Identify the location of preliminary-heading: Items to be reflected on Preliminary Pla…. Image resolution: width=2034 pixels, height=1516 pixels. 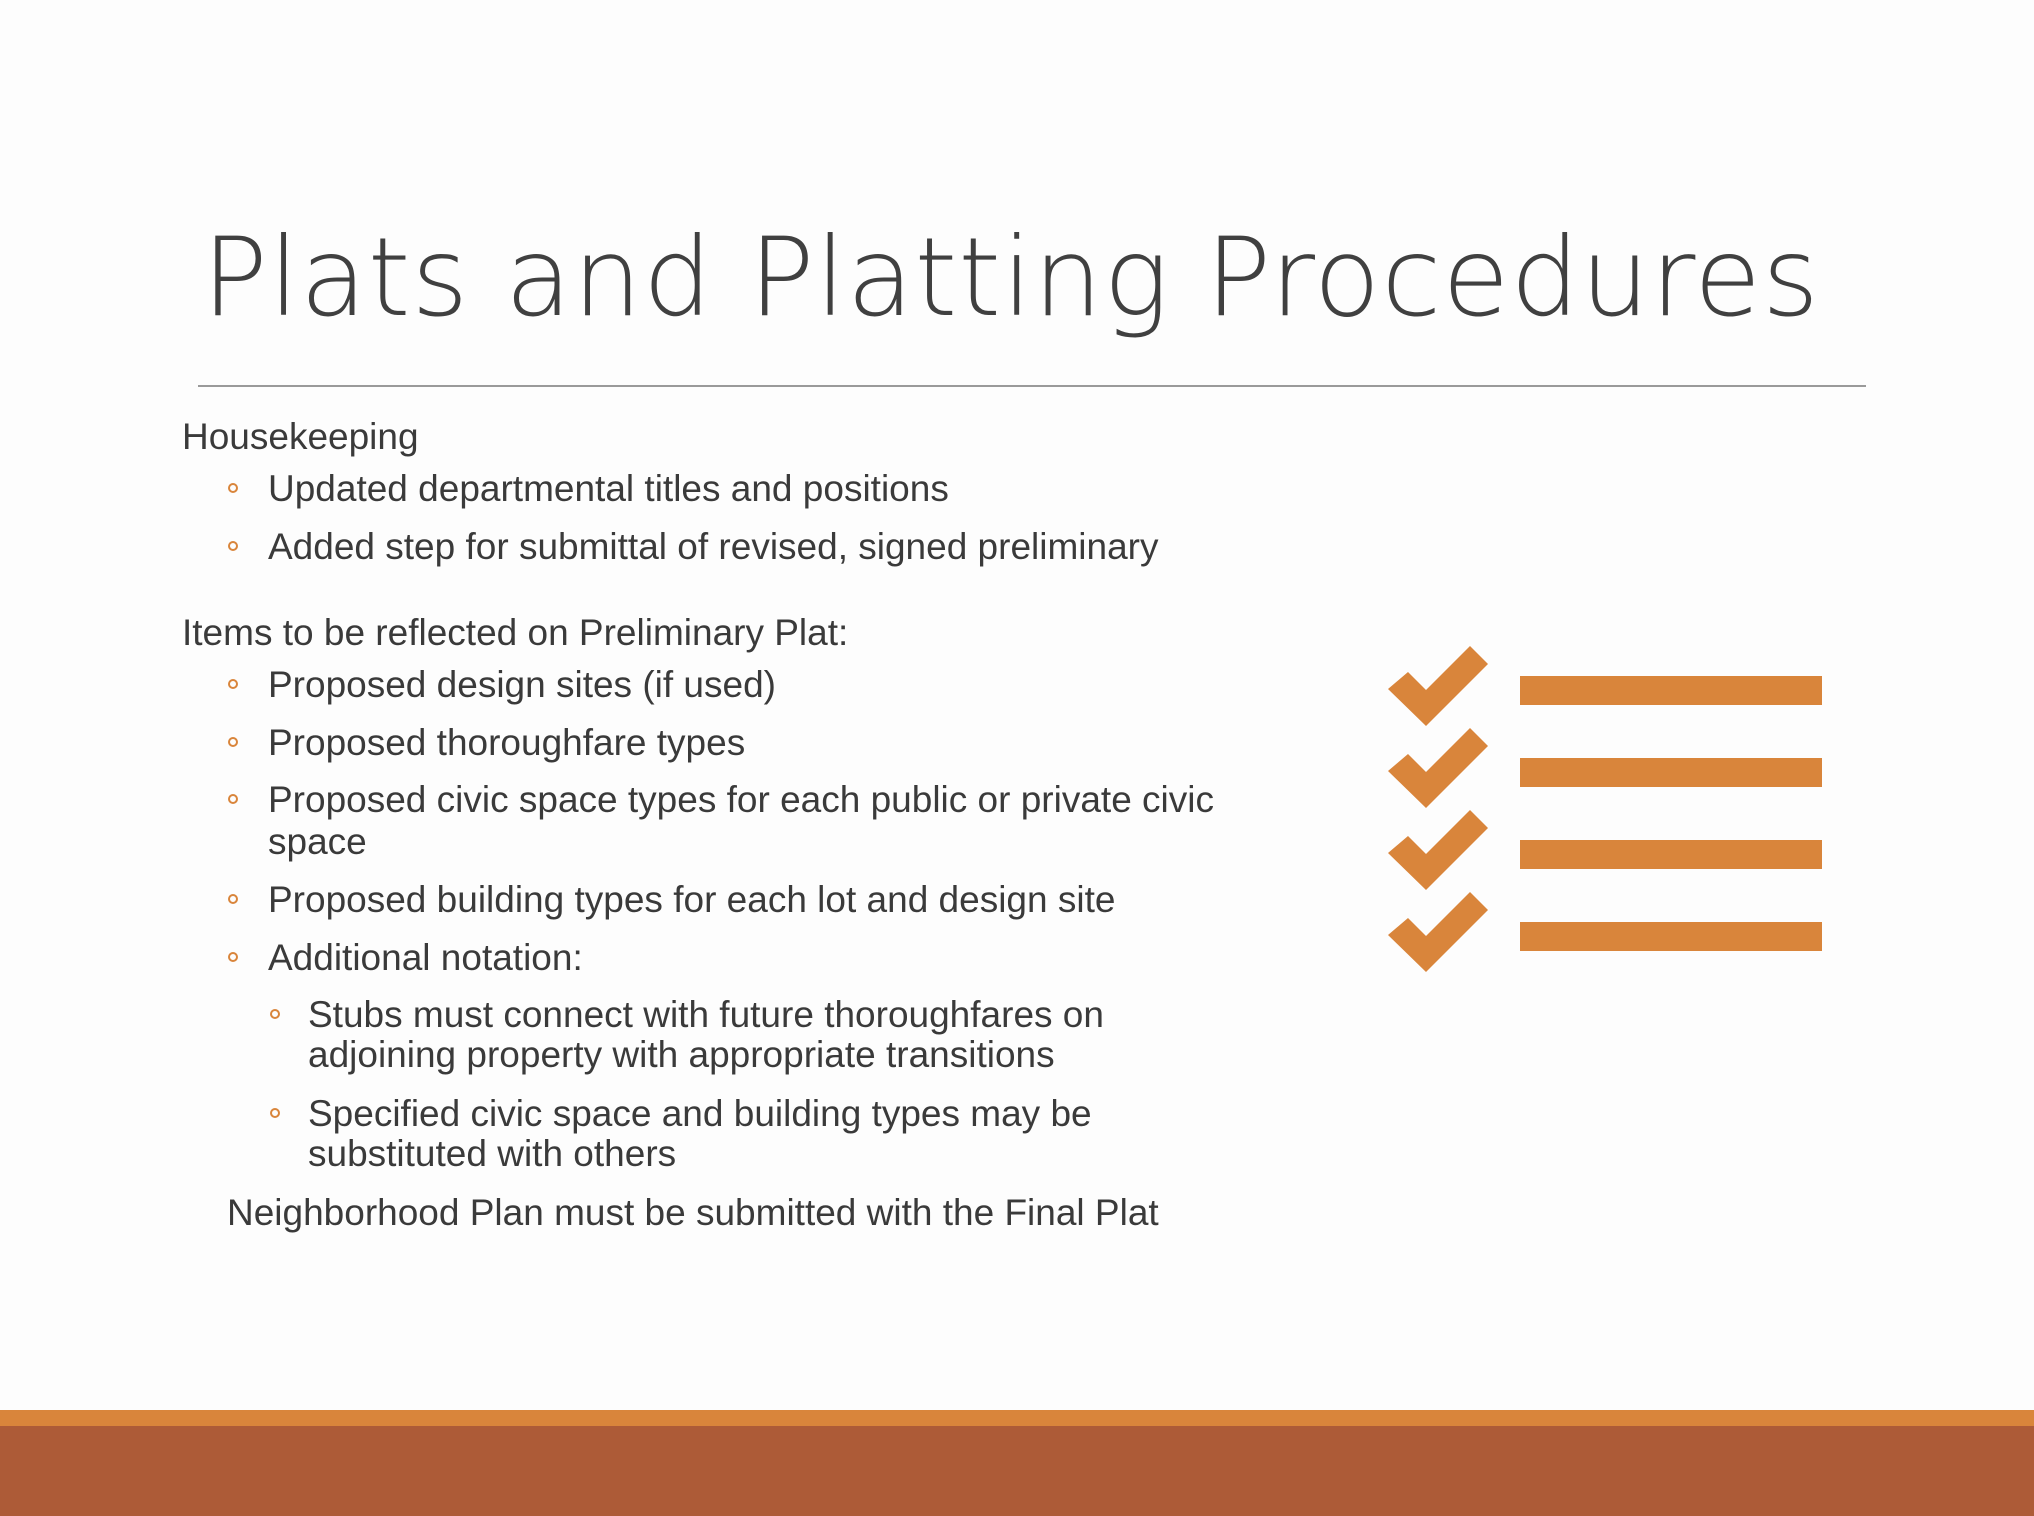
(515, 632).